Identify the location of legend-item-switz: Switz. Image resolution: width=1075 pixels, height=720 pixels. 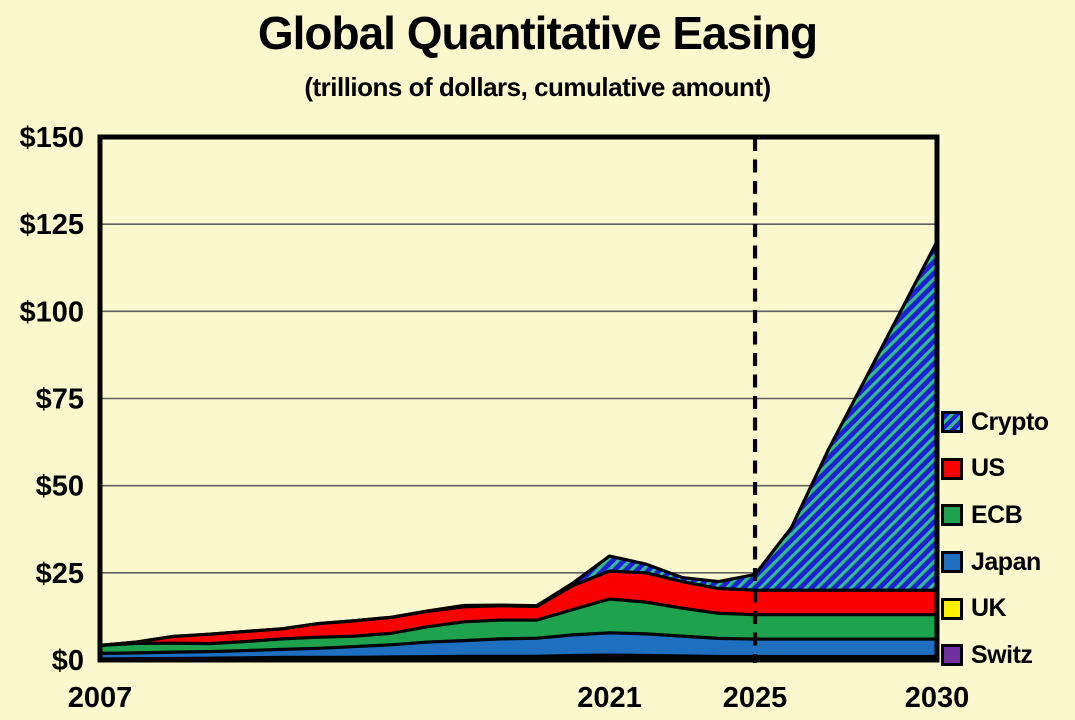
(995, 655).